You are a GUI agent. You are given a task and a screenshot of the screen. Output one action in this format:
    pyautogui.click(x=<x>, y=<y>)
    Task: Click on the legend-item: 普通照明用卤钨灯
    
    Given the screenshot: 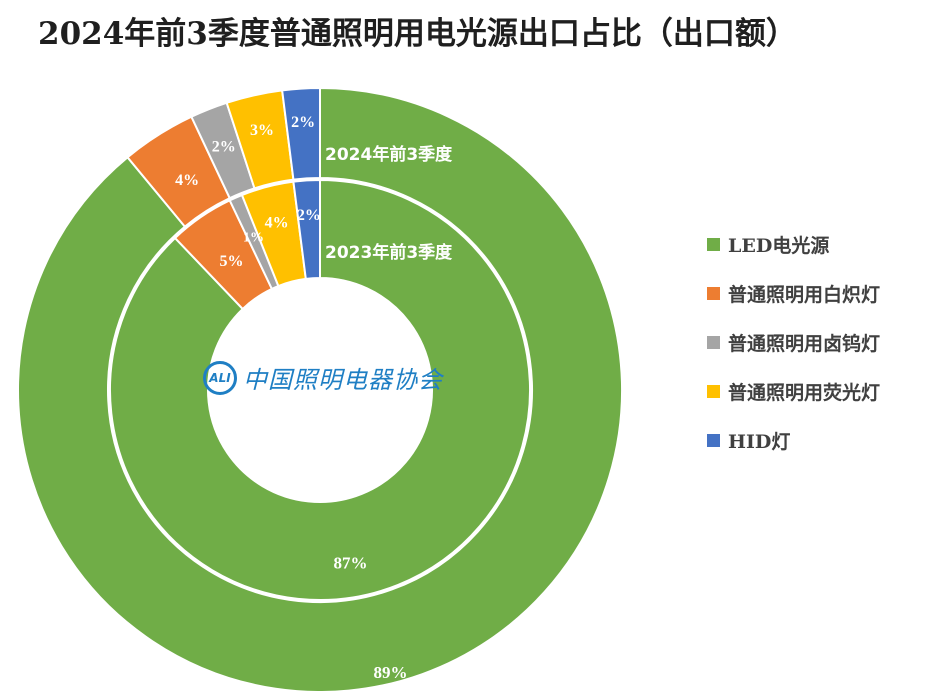 What is the action you would take?
    pyautogui.click(x=793, y=342)
    